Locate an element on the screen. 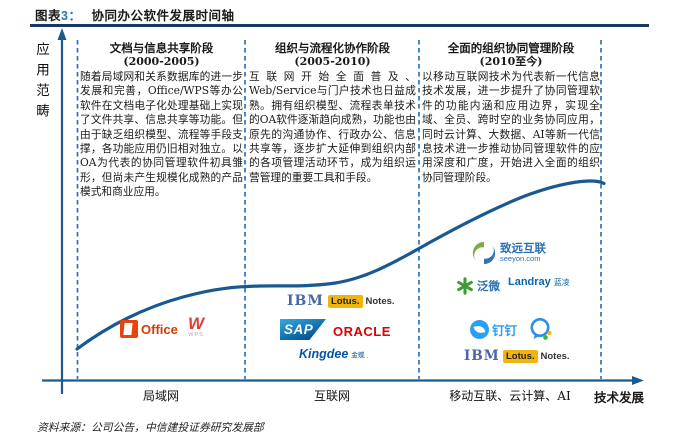  wps-logo-text: WPS is located at coordinates (196, 335).